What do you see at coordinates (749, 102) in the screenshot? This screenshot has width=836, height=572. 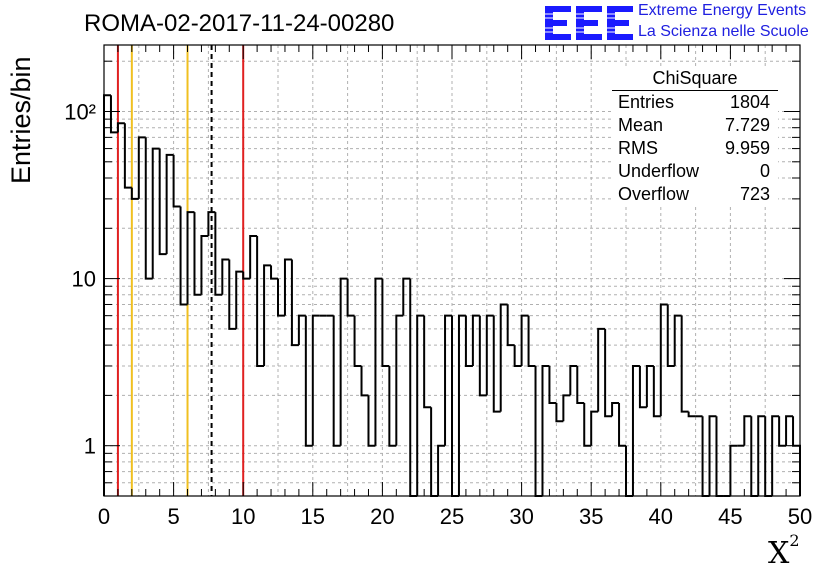 I see `stats-value: 1804` at bounding box center [749, 102].